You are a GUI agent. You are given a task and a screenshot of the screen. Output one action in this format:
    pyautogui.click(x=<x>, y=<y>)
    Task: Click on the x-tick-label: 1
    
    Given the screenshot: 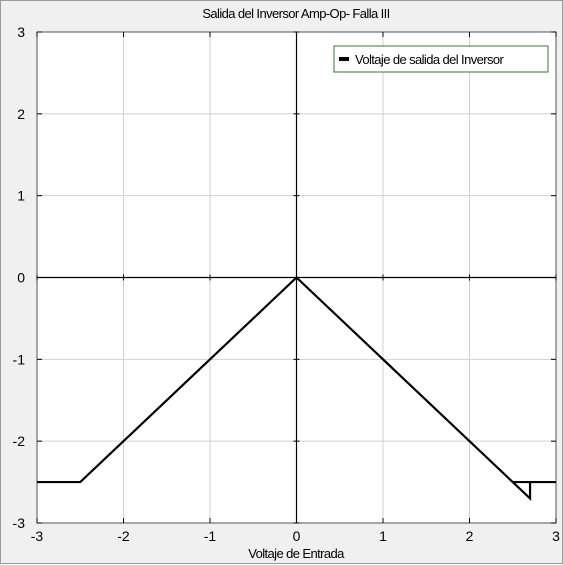 What is the action you would take?
    pyautogui.click(x=383, y=536)
    